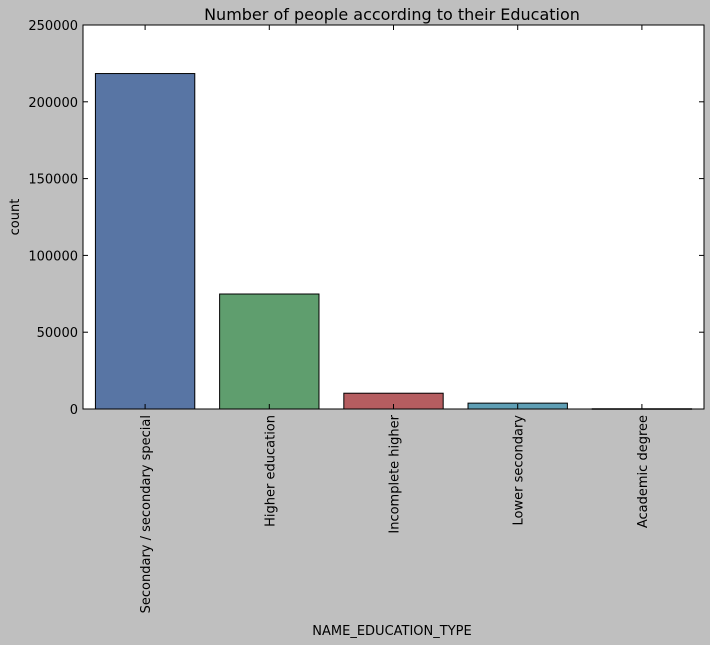 The image size is (710, 645). Describe the element at coordinates (391, 631) in the screenshot. I see `x-axis-label: NAME_EDUCATION_TYPE` at that location.